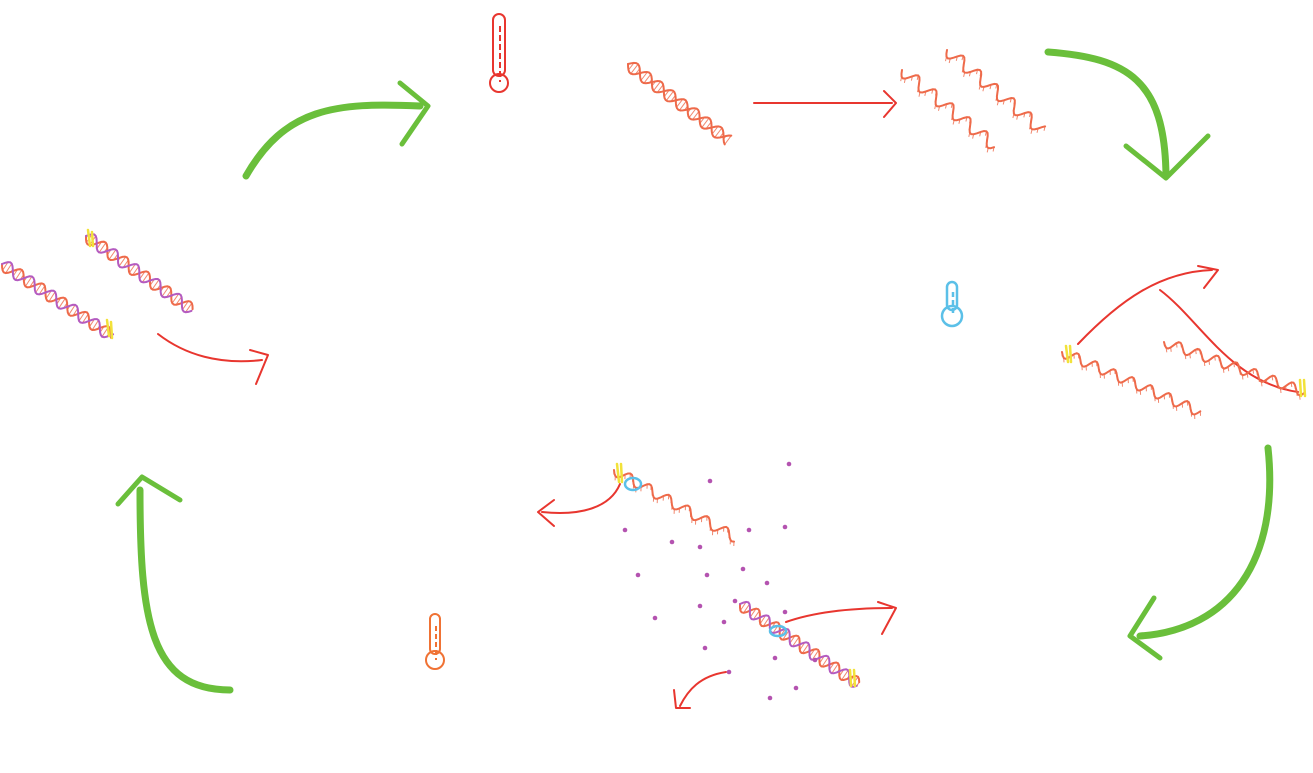 This screenshot has height=773, width=1313. I want to click on dna-template-double, so click(680, 103).